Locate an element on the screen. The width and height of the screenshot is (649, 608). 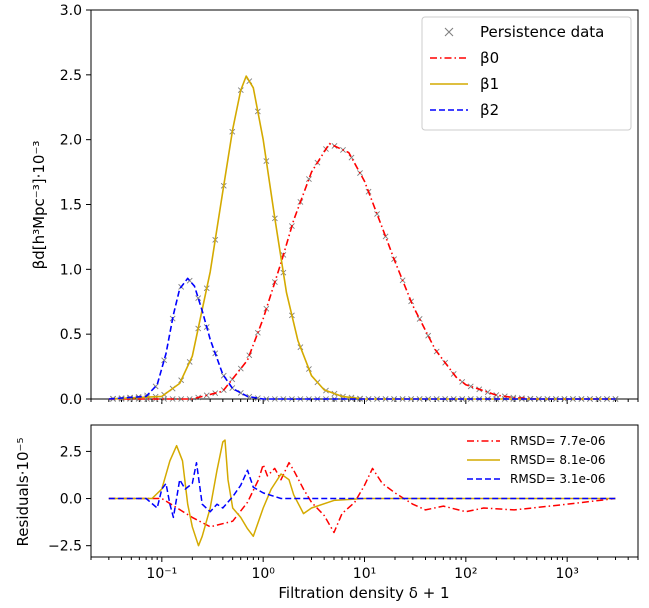
bottom-legend: RMSD= 7.7e-06 RMSD= 8.1e-06 RMSD= 3.1e-06 is located at coordinates (536, 460).